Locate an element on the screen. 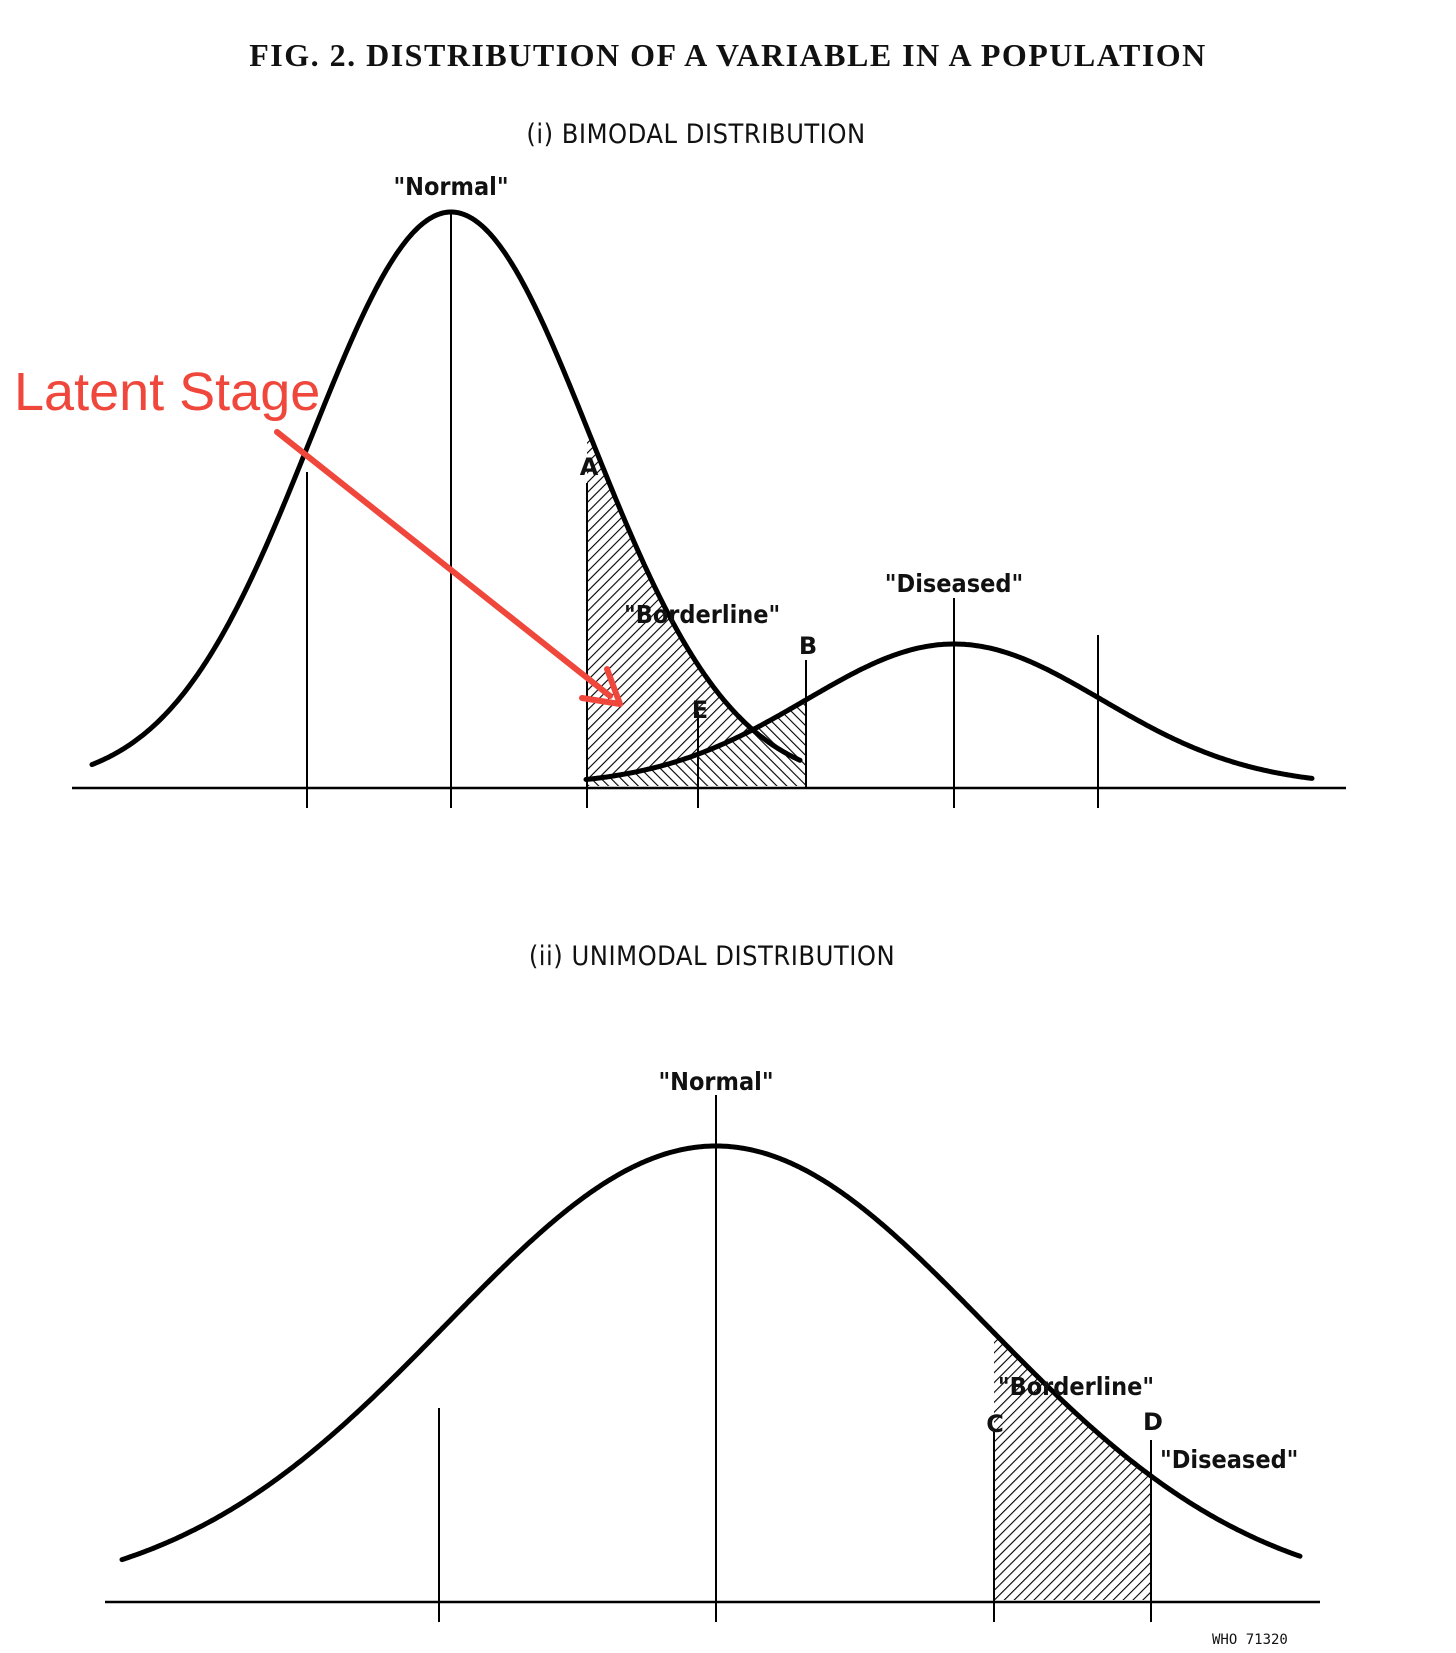 Image resolution: width=1456 pixels, height=1653 pixels. point-a-label: A is located at coordinates (589, 467).